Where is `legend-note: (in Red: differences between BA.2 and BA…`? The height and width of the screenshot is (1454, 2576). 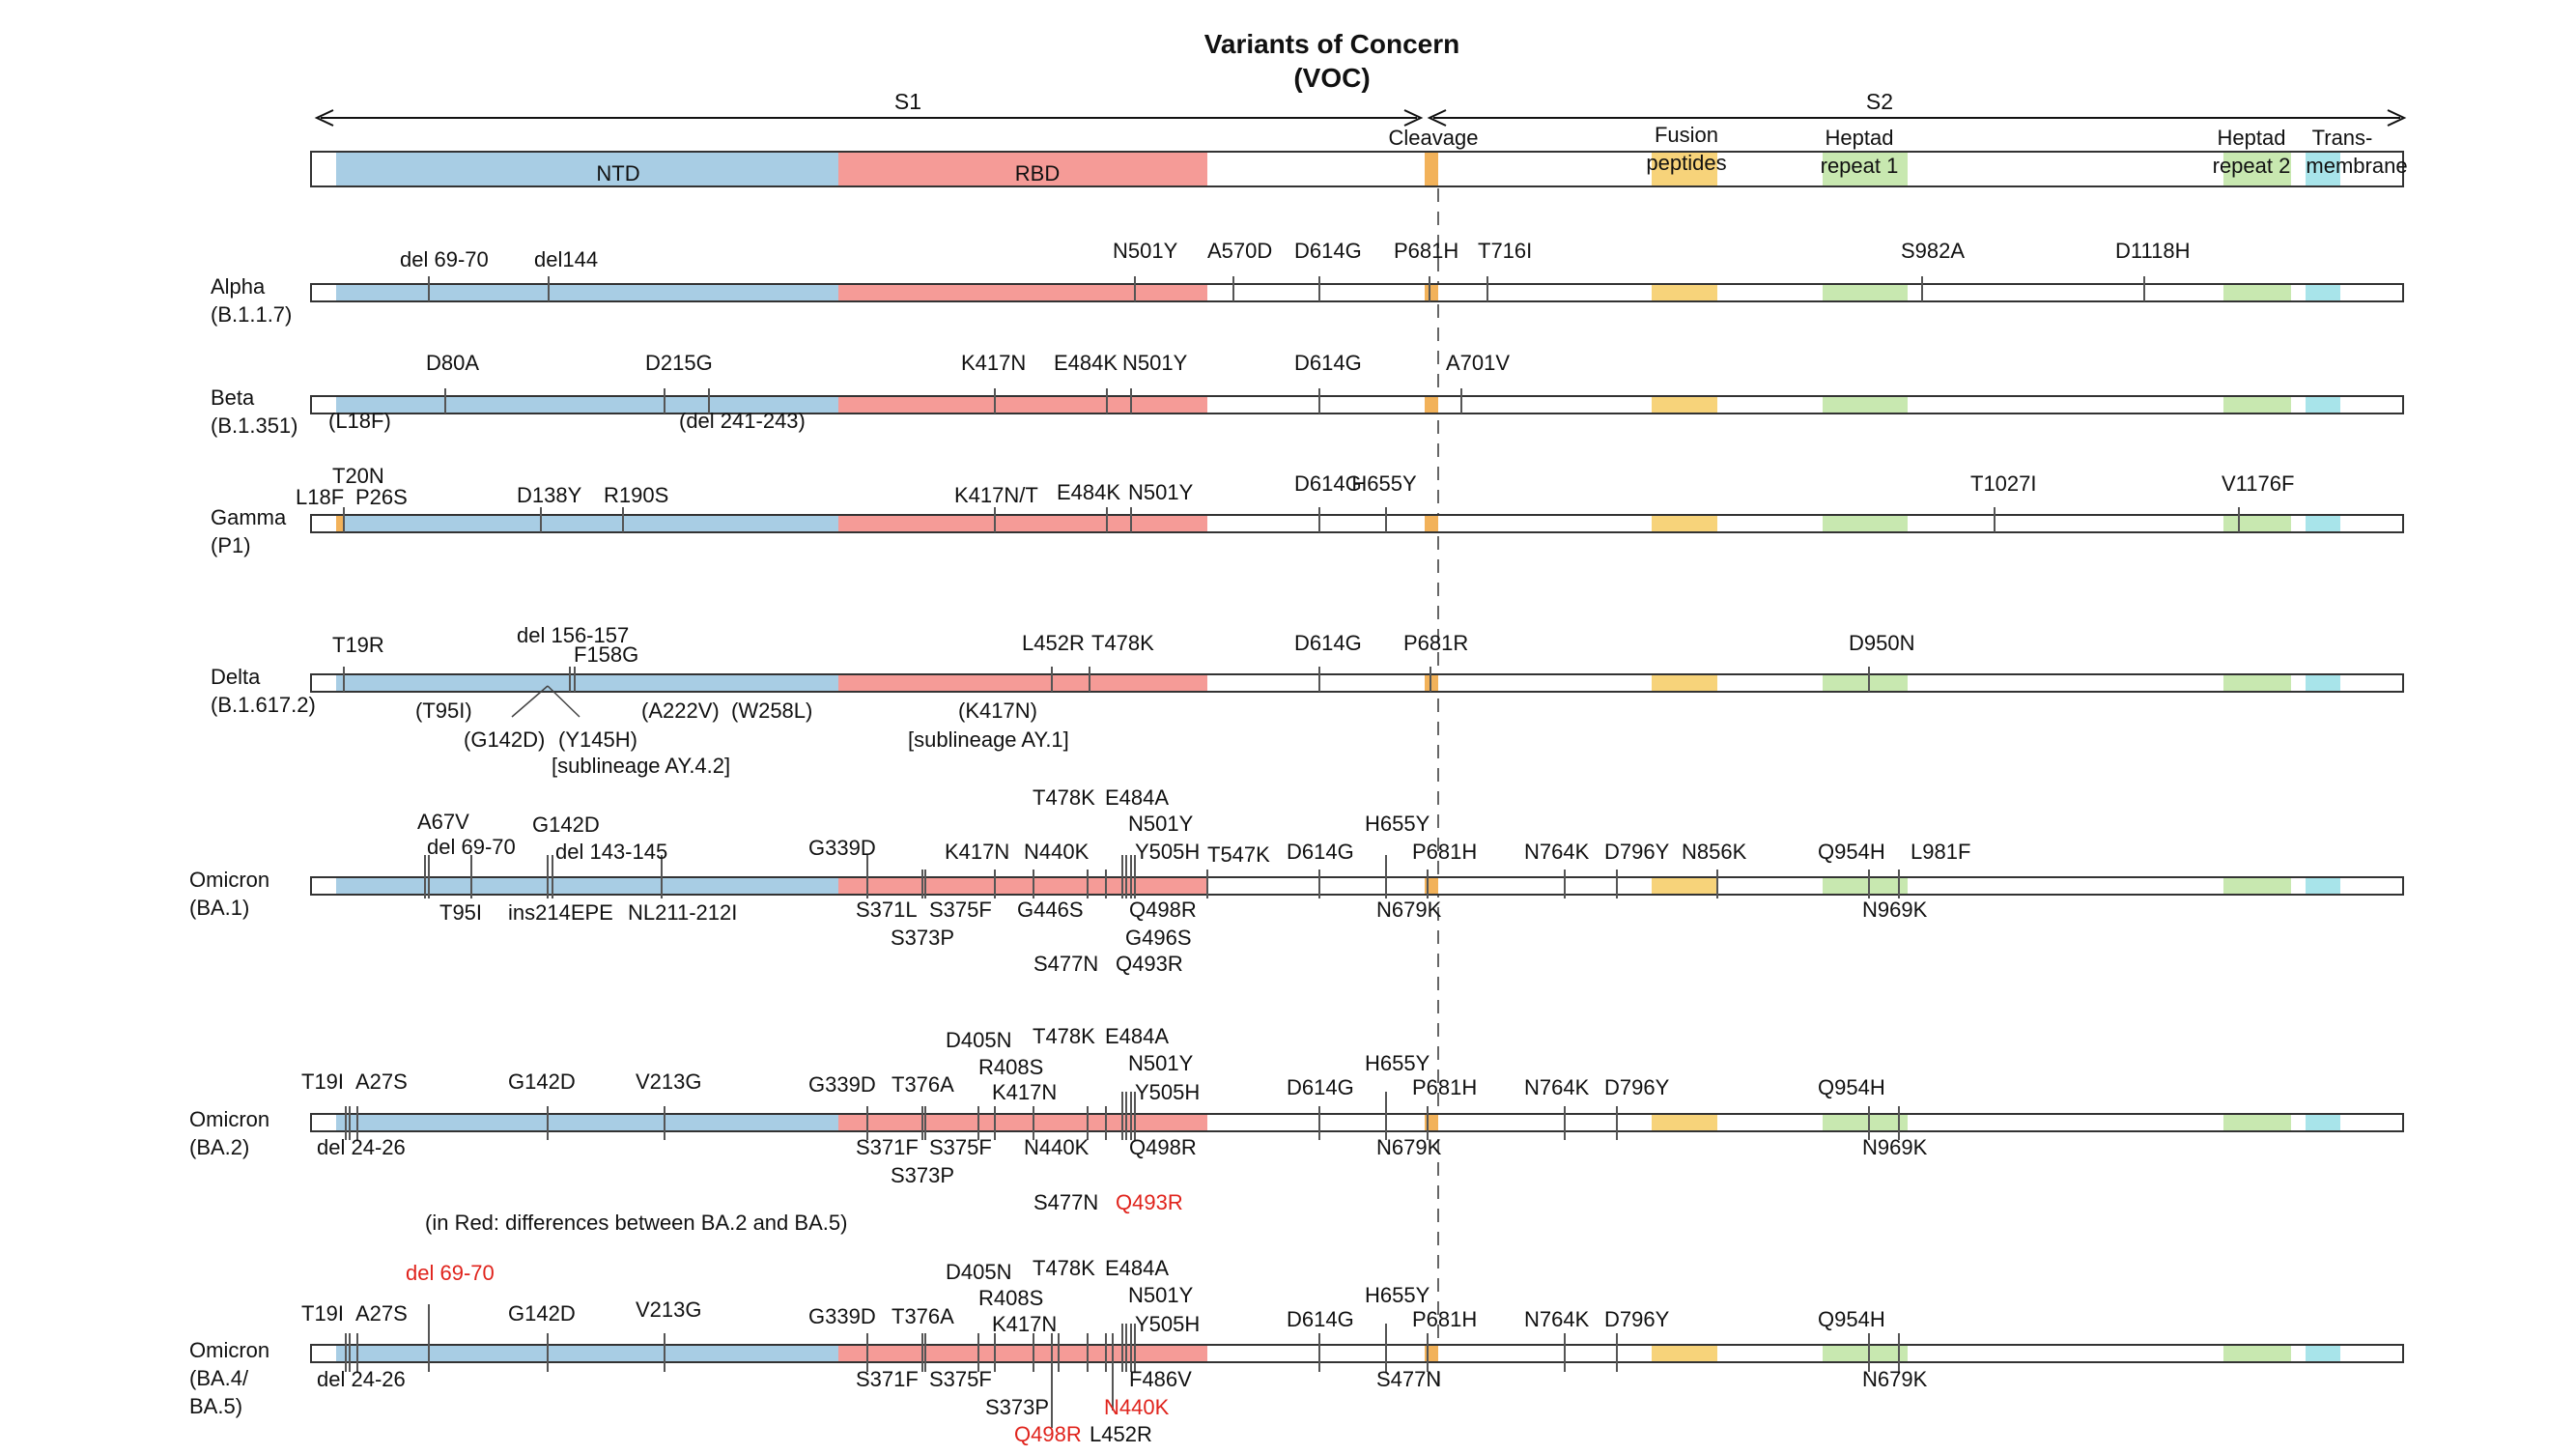
legend-note: (in Red: differences between BA.2 and BA… is located at coordinates (636, 1223).